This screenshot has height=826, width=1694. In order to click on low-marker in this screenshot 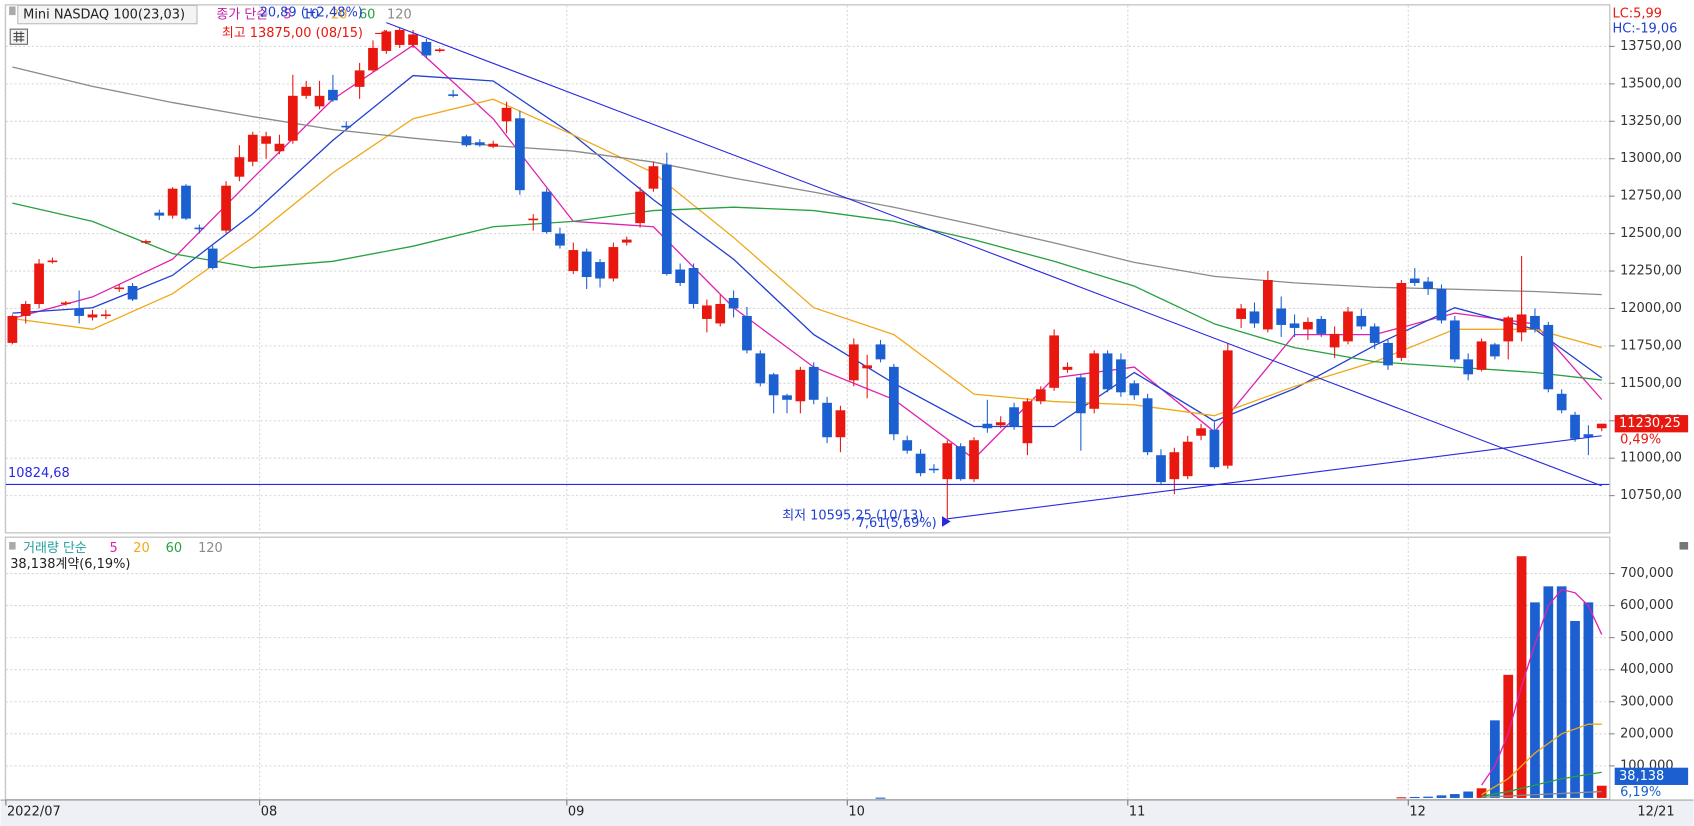, I will do `click(946, 521)`.